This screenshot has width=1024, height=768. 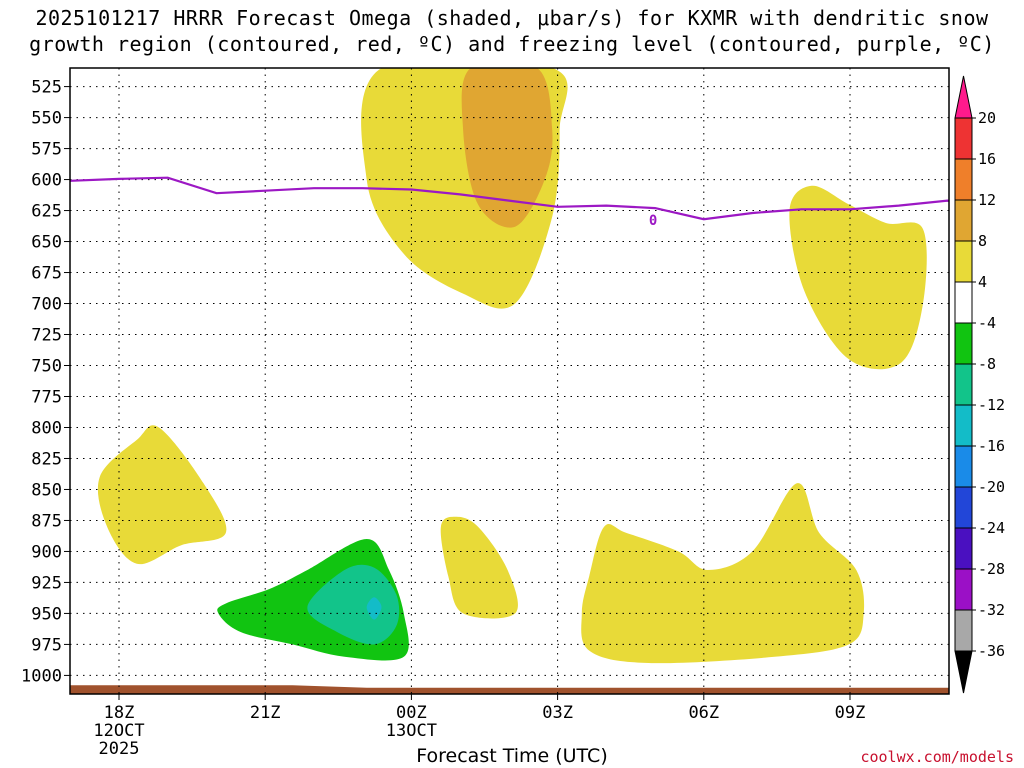 What do you see at coordinates (963, 97) in the screenshot?
I see `colorbar-top-arrow` at bounding box center [963, 97].